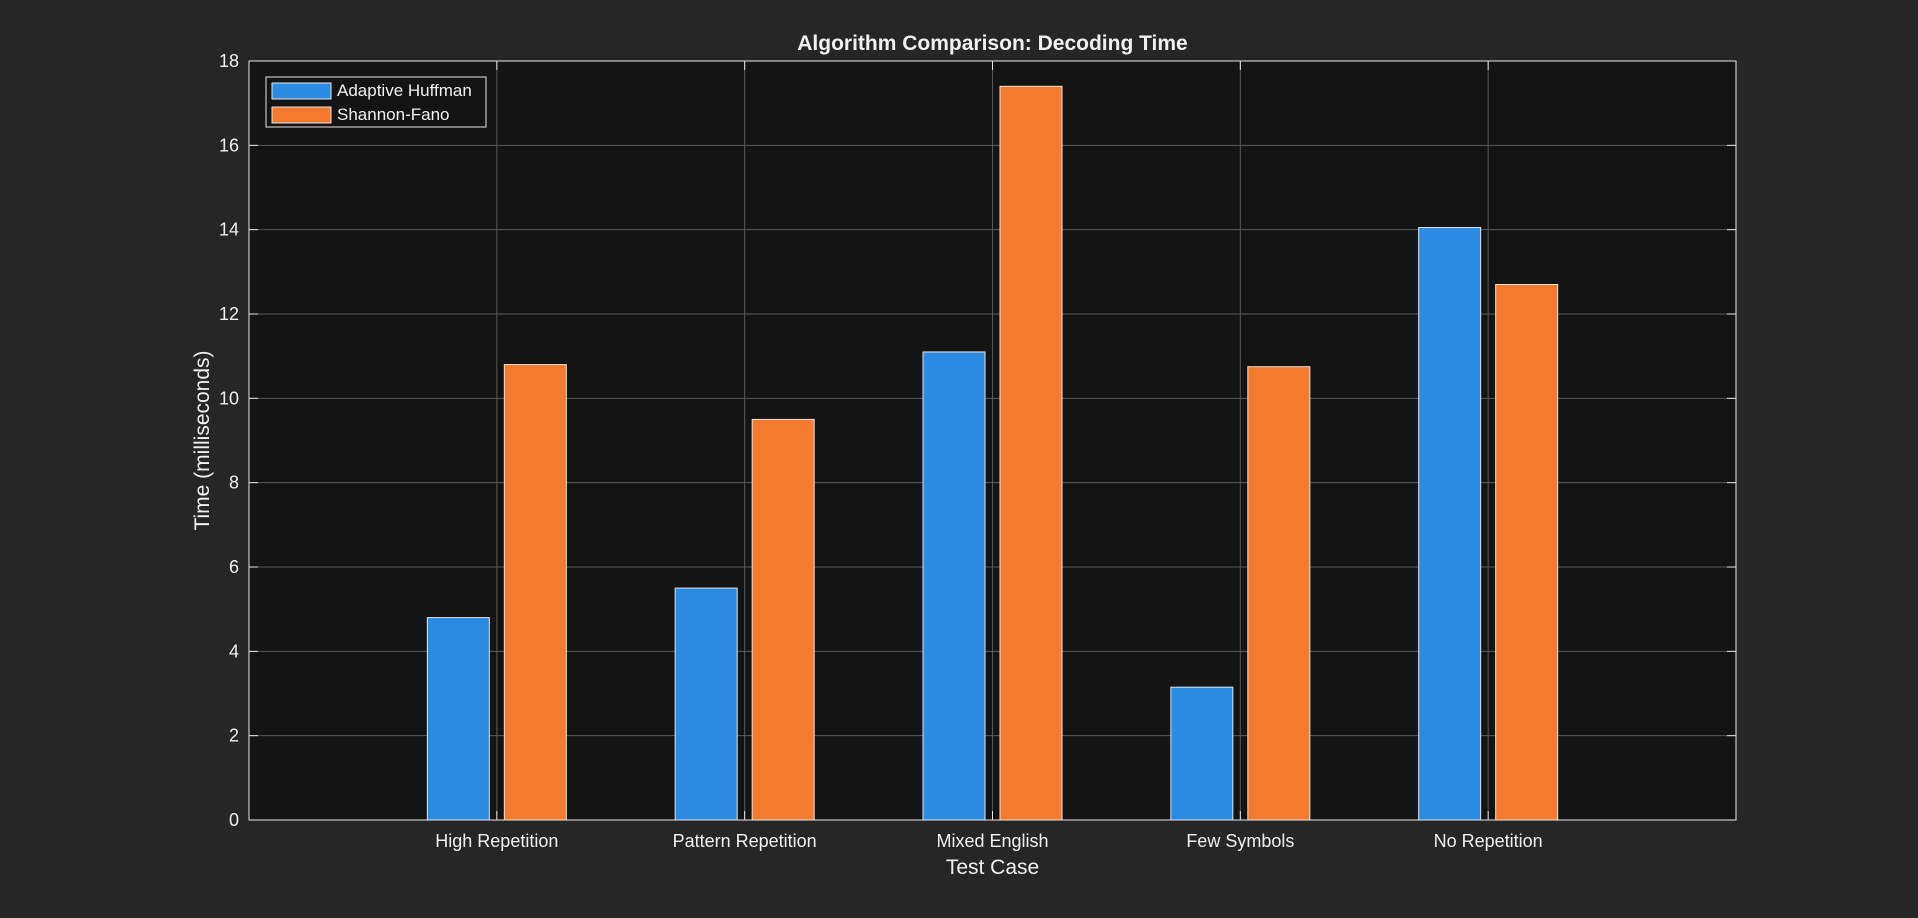 The height and width of the screenshot is (918, 1918). Describe the element at coordinates (393, 114) in the screenshot. I see `legend-label-shannon-fano: Shannon-Fano` at that location.